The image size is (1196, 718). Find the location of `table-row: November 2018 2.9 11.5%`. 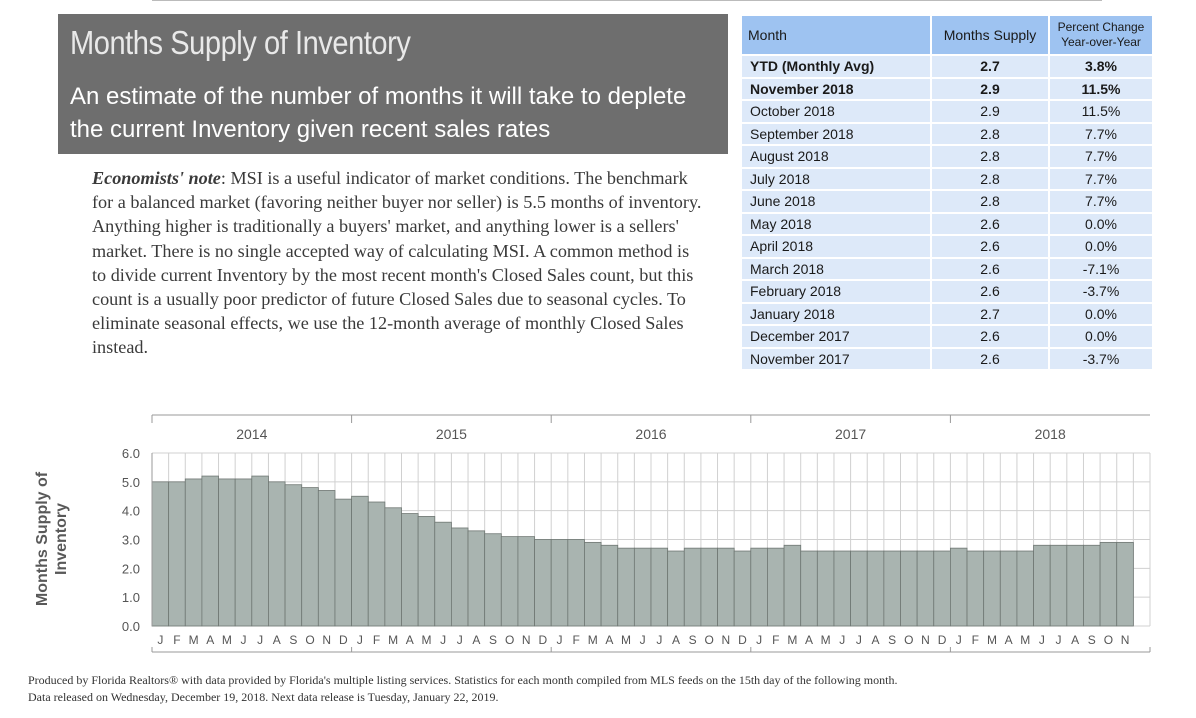

table-row: November 2018 2.9 11.5% is located at coordinates (947, 88).